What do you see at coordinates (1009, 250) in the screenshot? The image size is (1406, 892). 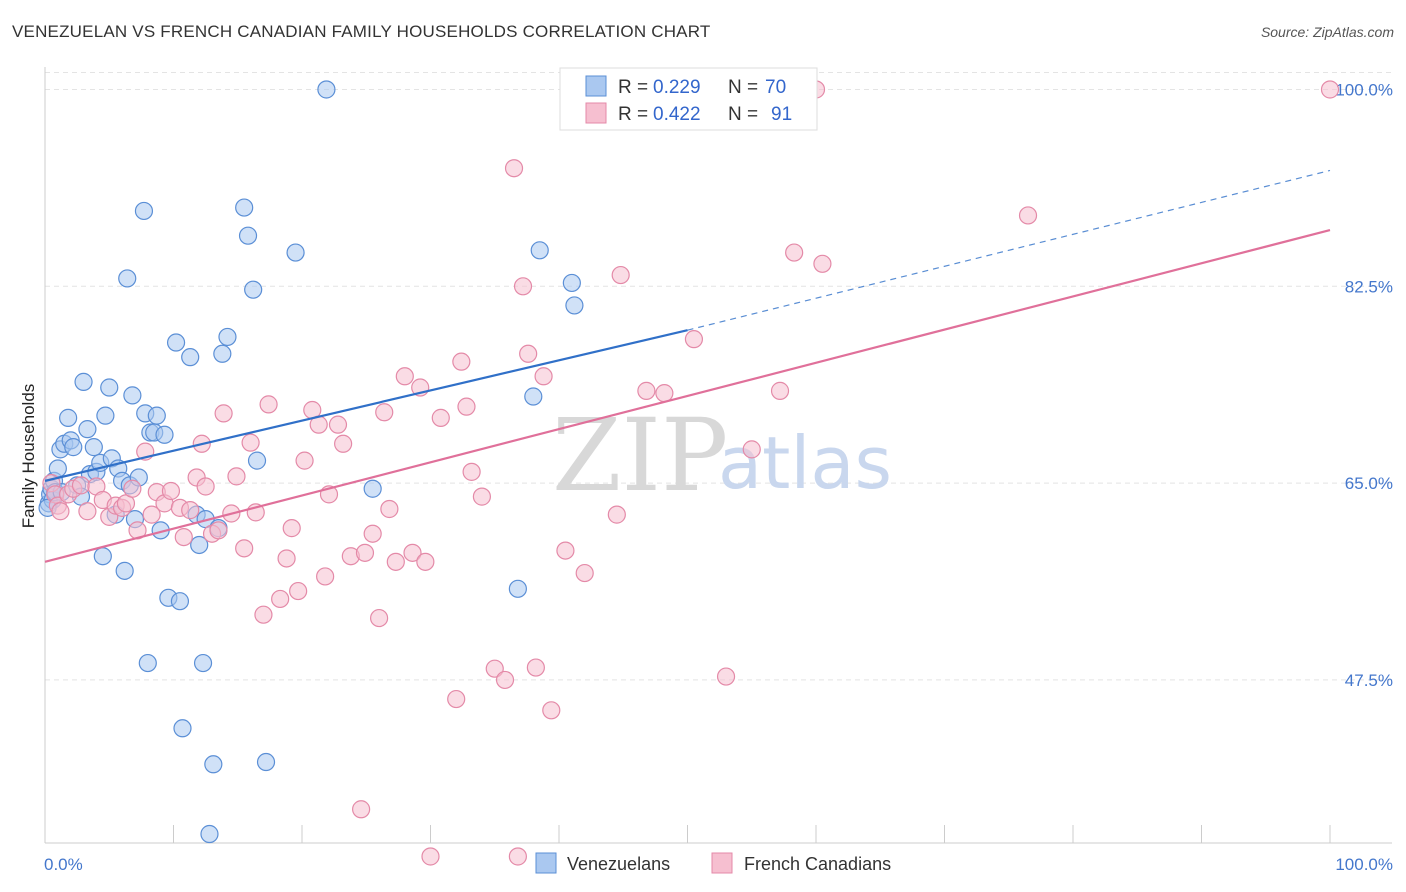 I see `trend-line-venezuelans-extension` at bounding box center [1009, 250].